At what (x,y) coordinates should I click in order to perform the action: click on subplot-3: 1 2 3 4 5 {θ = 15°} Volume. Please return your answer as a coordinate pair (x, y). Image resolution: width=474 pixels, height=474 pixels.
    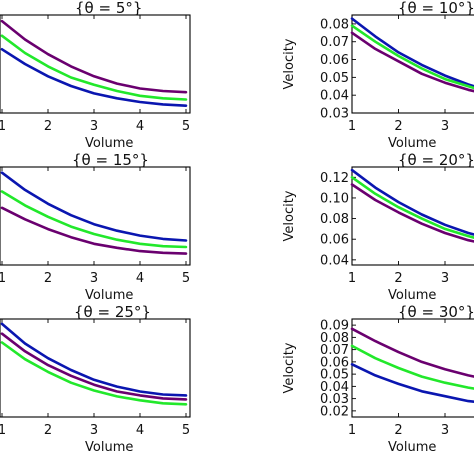
    Looking at the image, I should click on (95, 227).